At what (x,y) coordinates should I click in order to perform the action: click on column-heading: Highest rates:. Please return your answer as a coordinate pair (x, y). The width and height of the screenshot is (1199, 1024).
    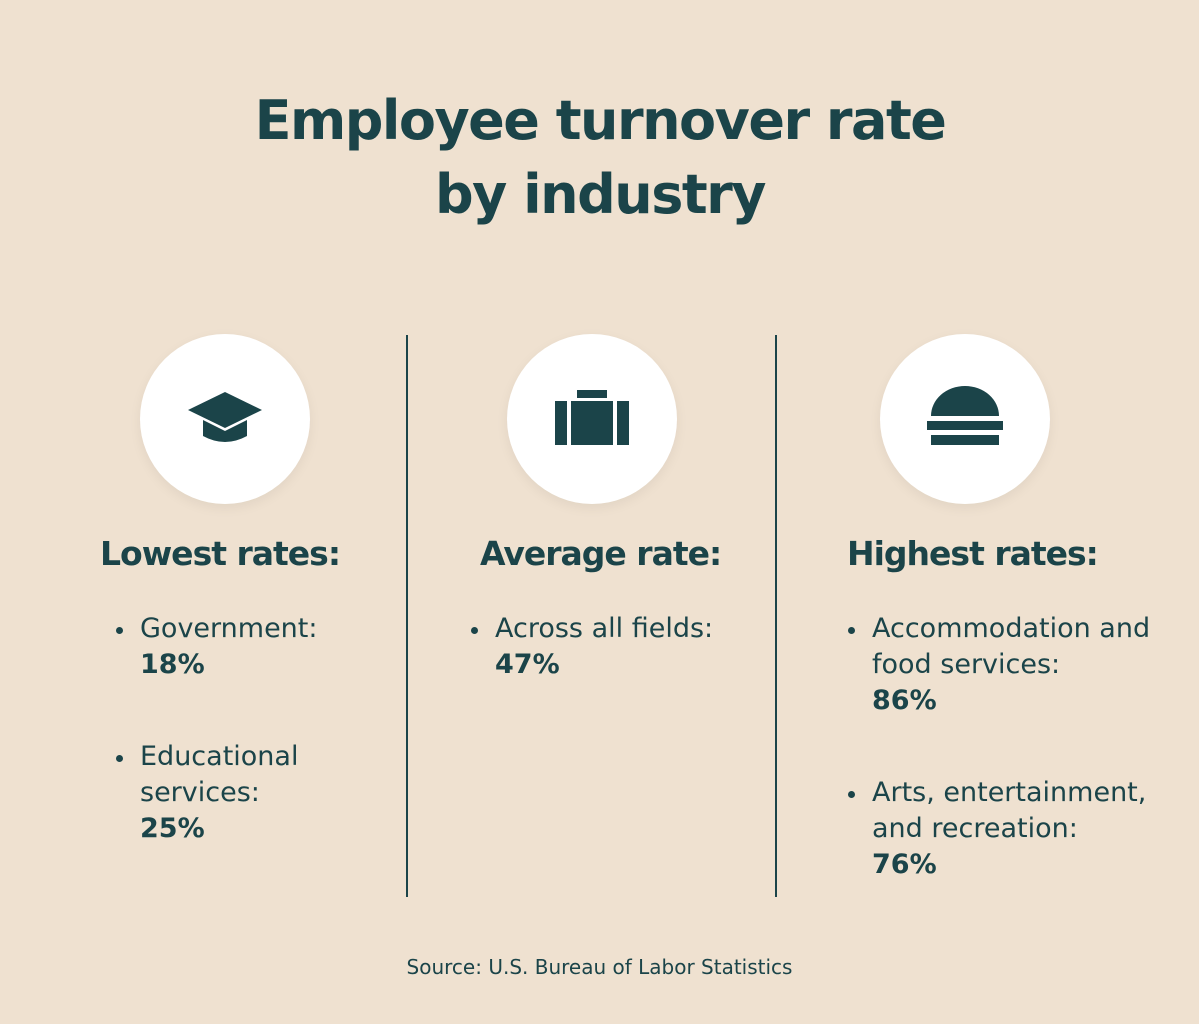
    Looking at the image, I should click on (973, 553).